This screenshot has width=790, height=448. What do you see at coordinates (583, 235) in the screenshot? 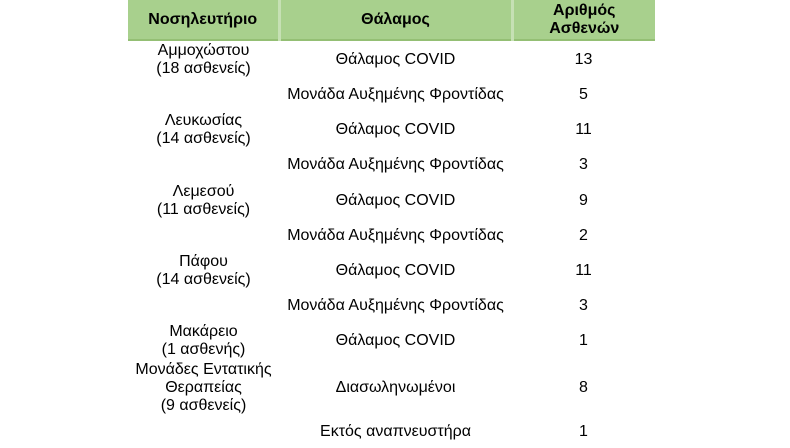
I see `count-cell: 2` at bounding box center [583, 235].